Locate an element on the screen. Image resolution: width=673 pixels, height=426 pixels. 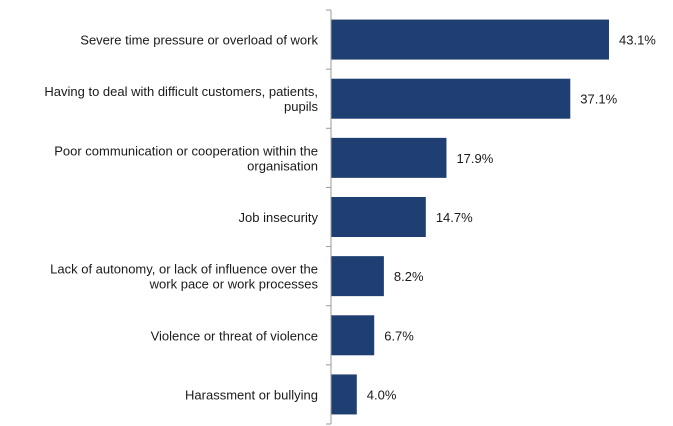
value-label-5: 6.7% is located at coordinates (399, 335).